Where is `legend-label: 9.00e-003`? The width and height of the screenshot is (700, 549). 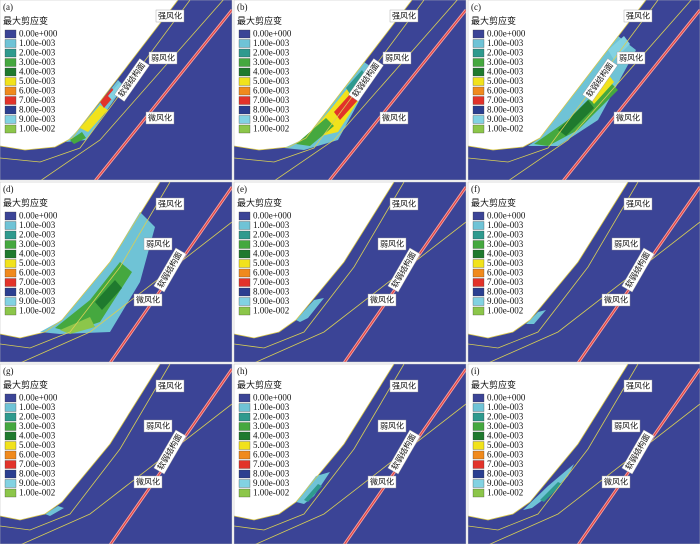 legend-label: 9.00e-003 is located at coordinates (37, 483).